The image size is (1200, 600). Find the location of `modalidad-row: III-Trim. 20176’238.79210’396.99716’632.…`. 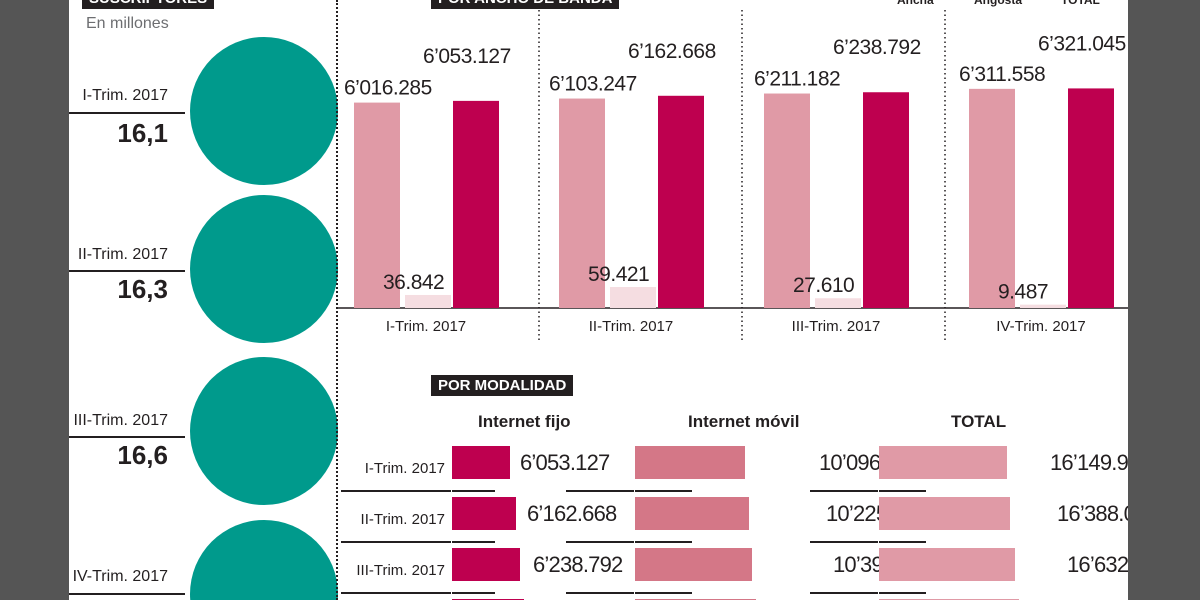

modalidad-row: III-Trim. 20176’238.79210’396.99716’632.… is located at coordinates (598, 573).